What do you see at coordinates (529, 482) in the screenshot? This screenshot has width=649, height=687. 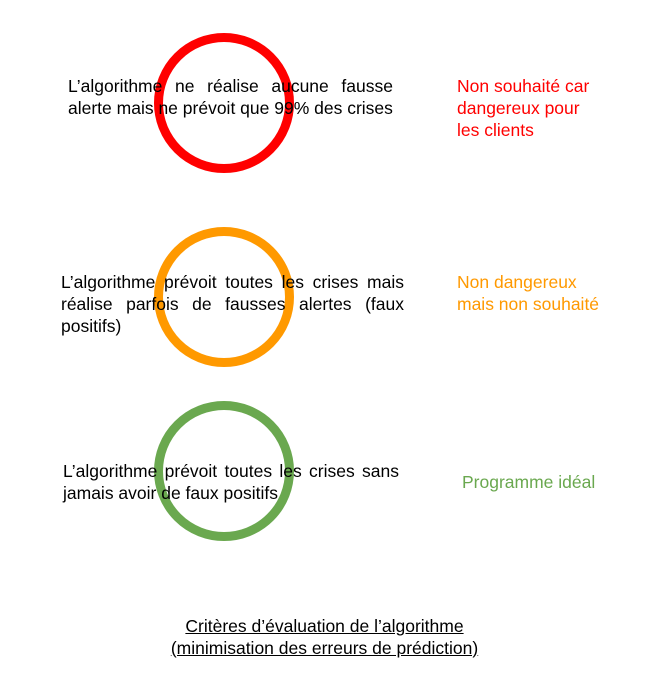 I see `case-3-verdict-line: Programme idéal` at bounding box center [529, 482].